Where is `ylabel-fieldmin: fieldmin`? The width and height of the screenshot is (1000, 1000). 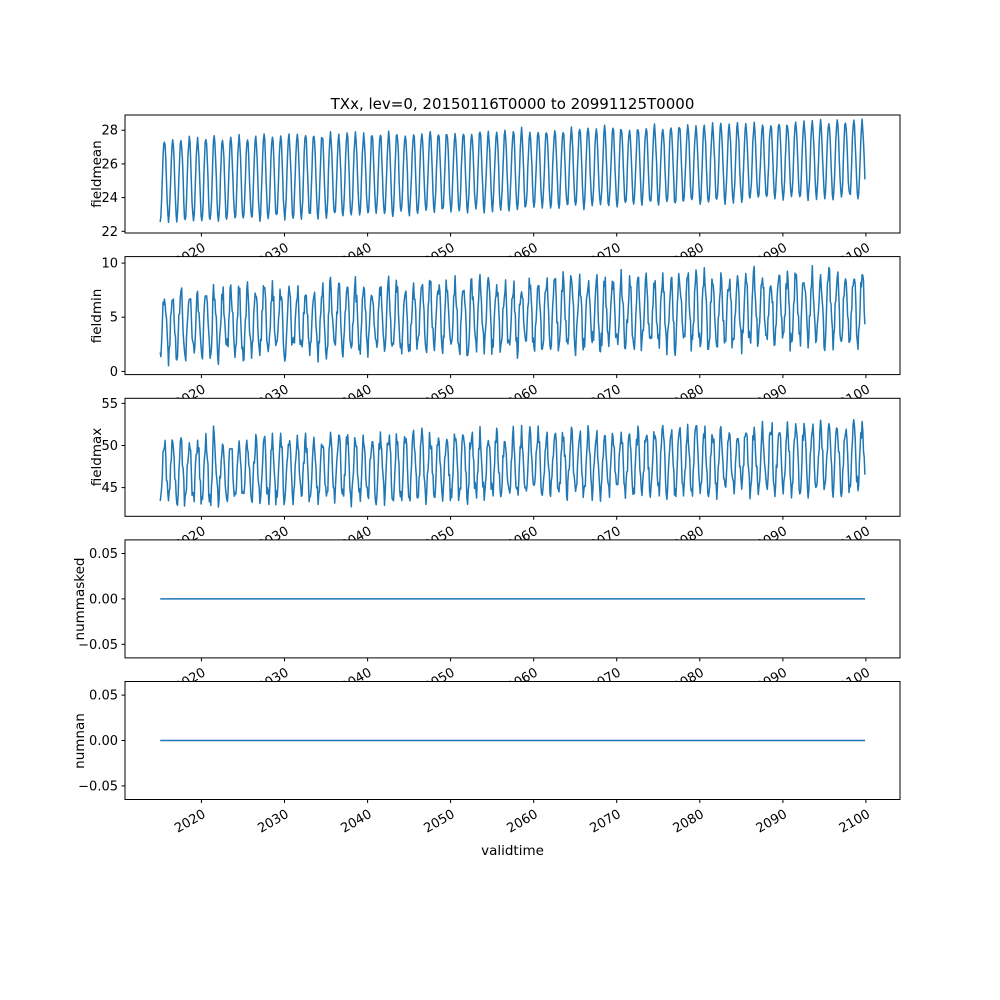
ylabel-fieldmin: fieldmin is located at coordinates (97, 316).